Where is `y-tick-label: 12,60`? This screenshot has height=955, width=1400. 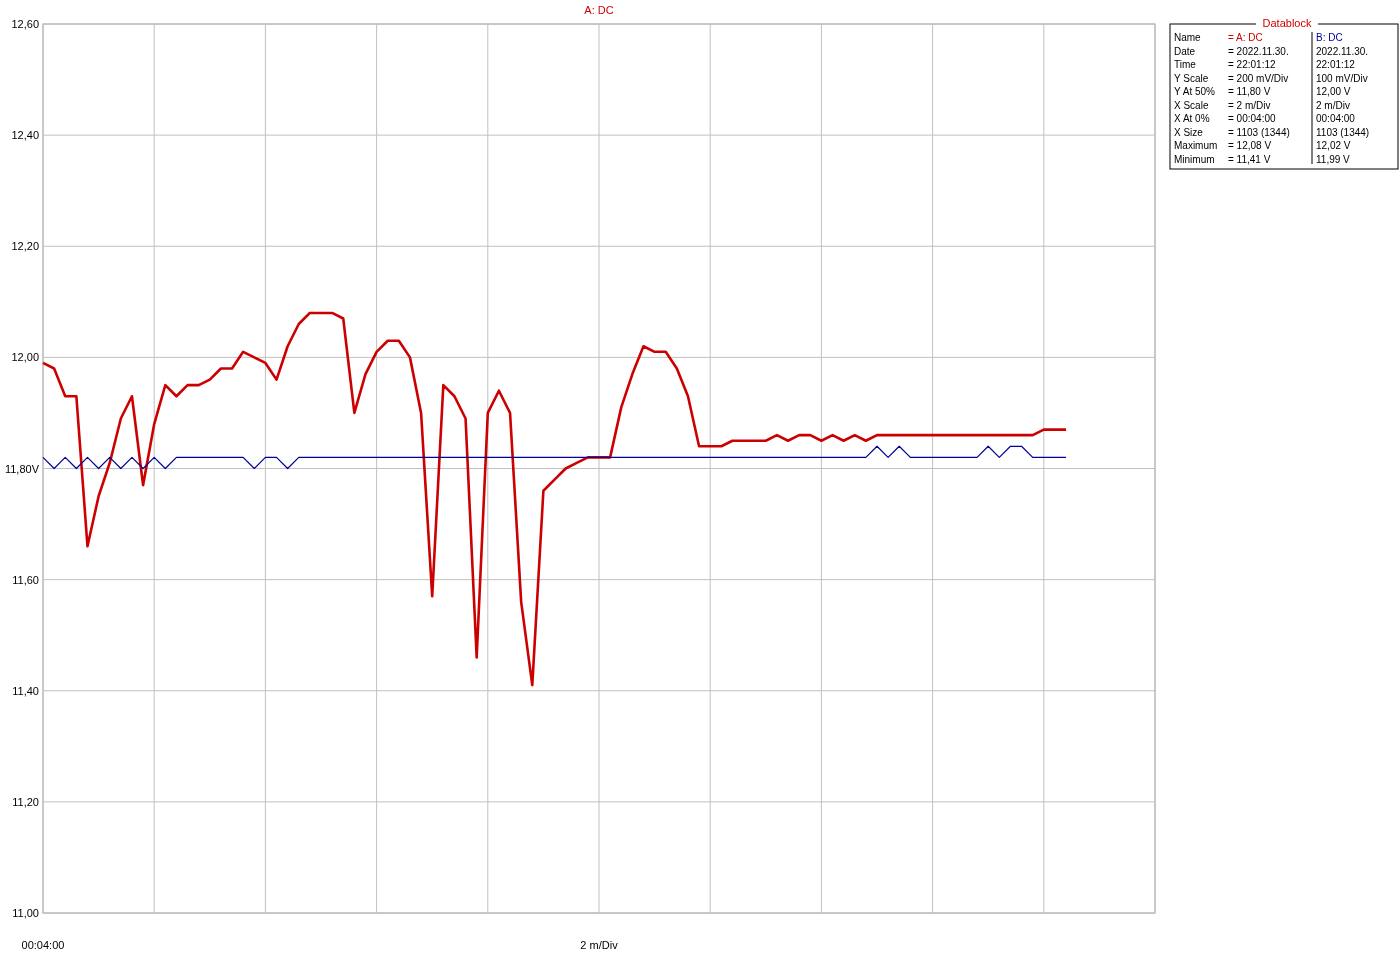 y-tick-label: 12,60 is located at coordinates (25, 24).